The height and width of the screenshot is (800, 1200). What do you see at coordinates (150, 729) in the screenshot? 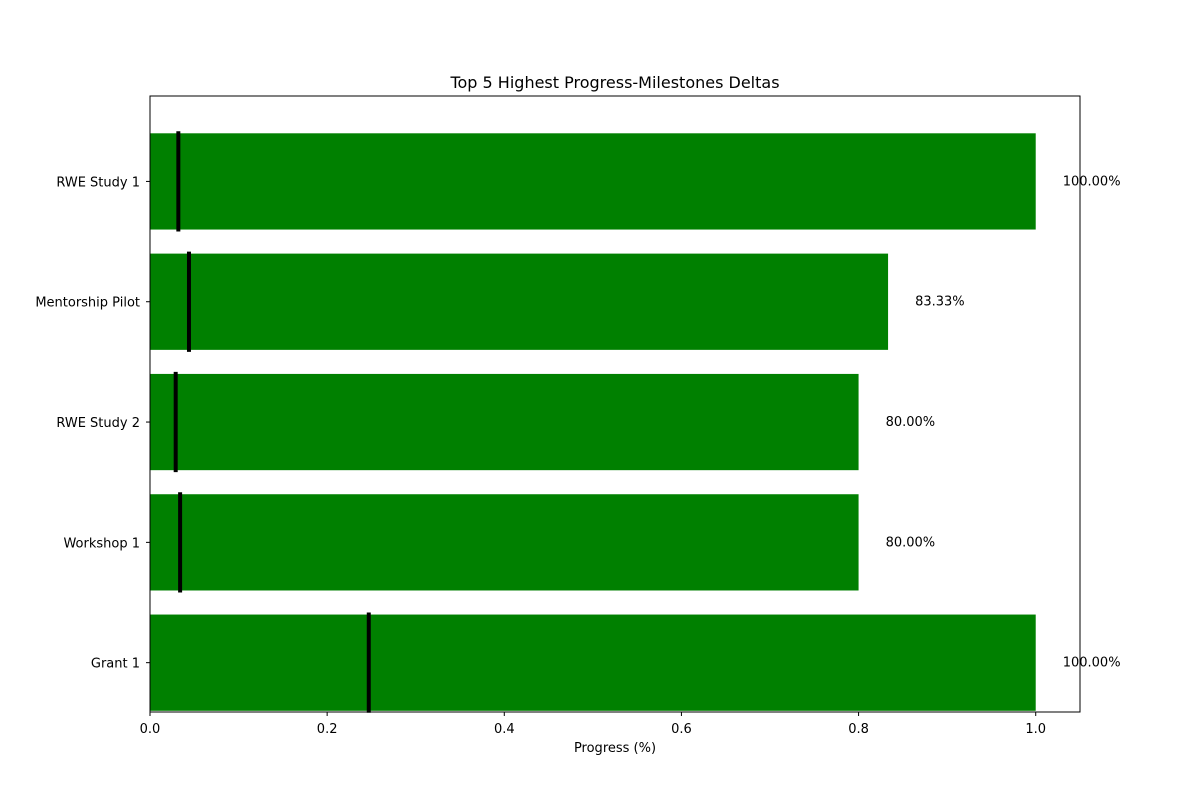
I see `x-tick-label: 0.0` at bounding box center [150, 729].